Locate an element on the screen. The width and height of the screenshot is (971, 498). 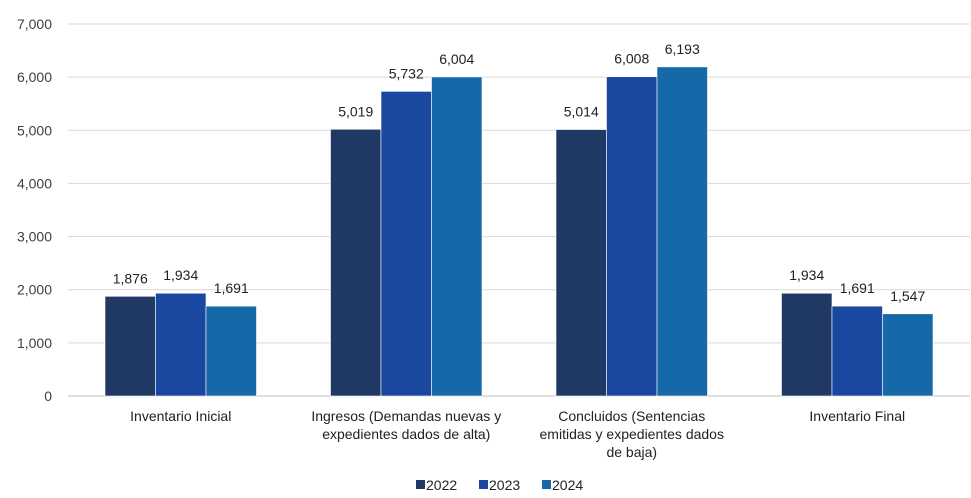
y-tick-label: 7,000 is located at coordinates (34, 24).